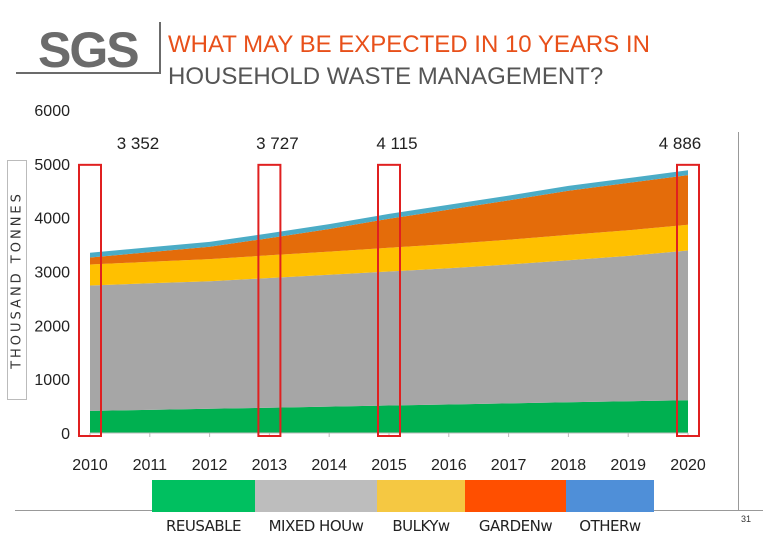  What do you see at coordinates (421, 526) in the screenshot?
I see `legend-label: BULKYw` at bounding box center [421, 526].